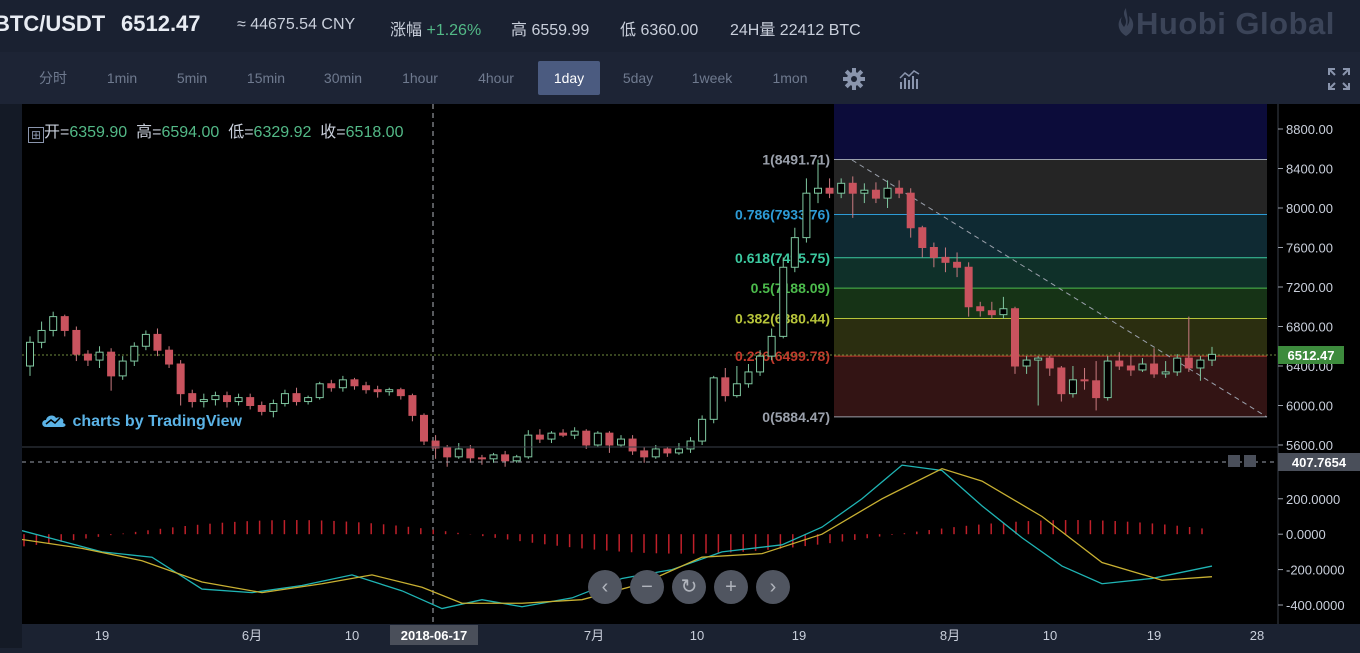 The width and height of the screenshot is (1360, 653). Describe the element at coordinates (1059, 288) in the screenshot. I see `fib-trend-line` at that location.